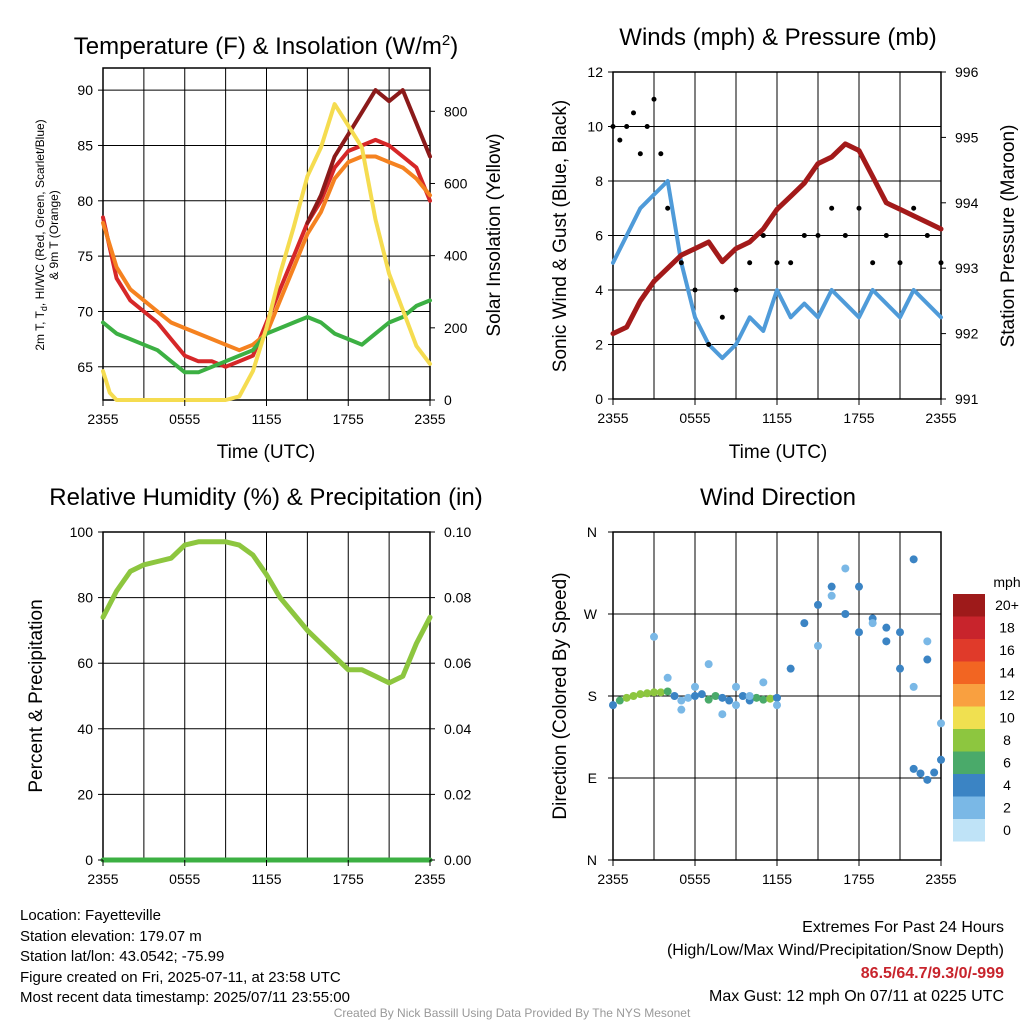  I want to click on y2-tick-label: 200, so click(456, 328).